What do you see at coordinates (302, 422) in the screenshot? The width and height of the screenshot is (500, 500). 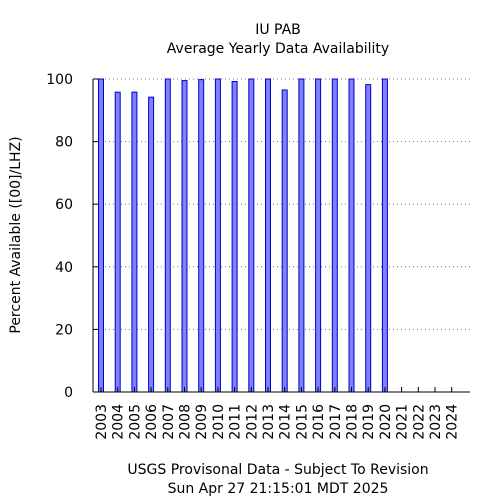 I see `x-tick-label-2015: 2015` at bounding box center [302, 422].